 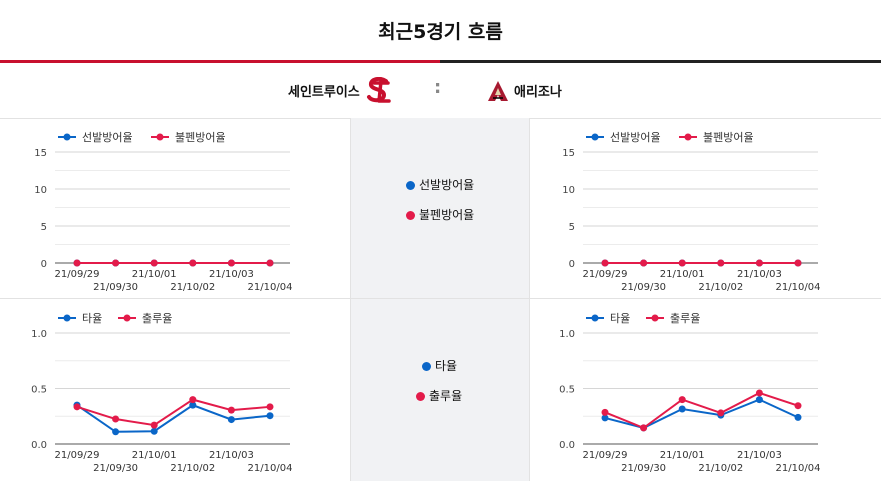 I want to click on center-legend-item-batting-avg: 타율, so click(x=439, y=365).